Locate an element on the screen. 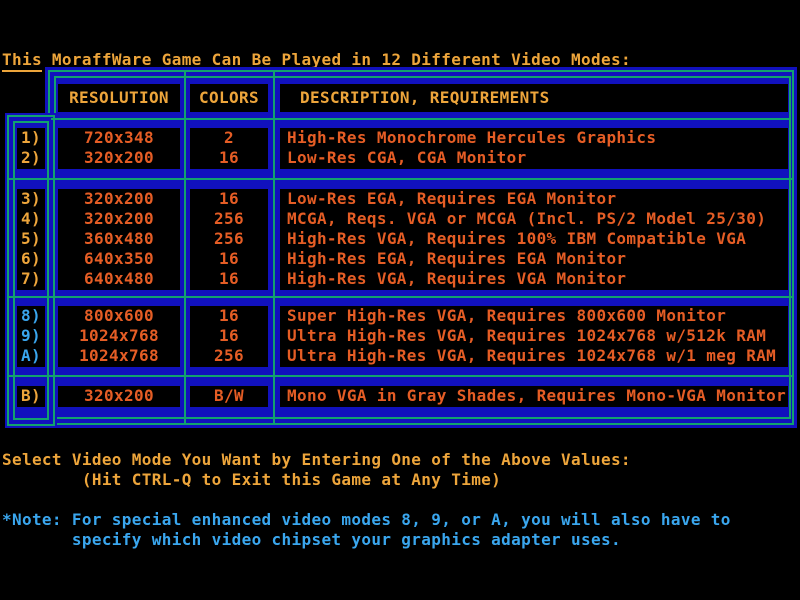 The width and height of the screenshot is (800, 600). mode-number: A) is located at coordinates (31, 355).